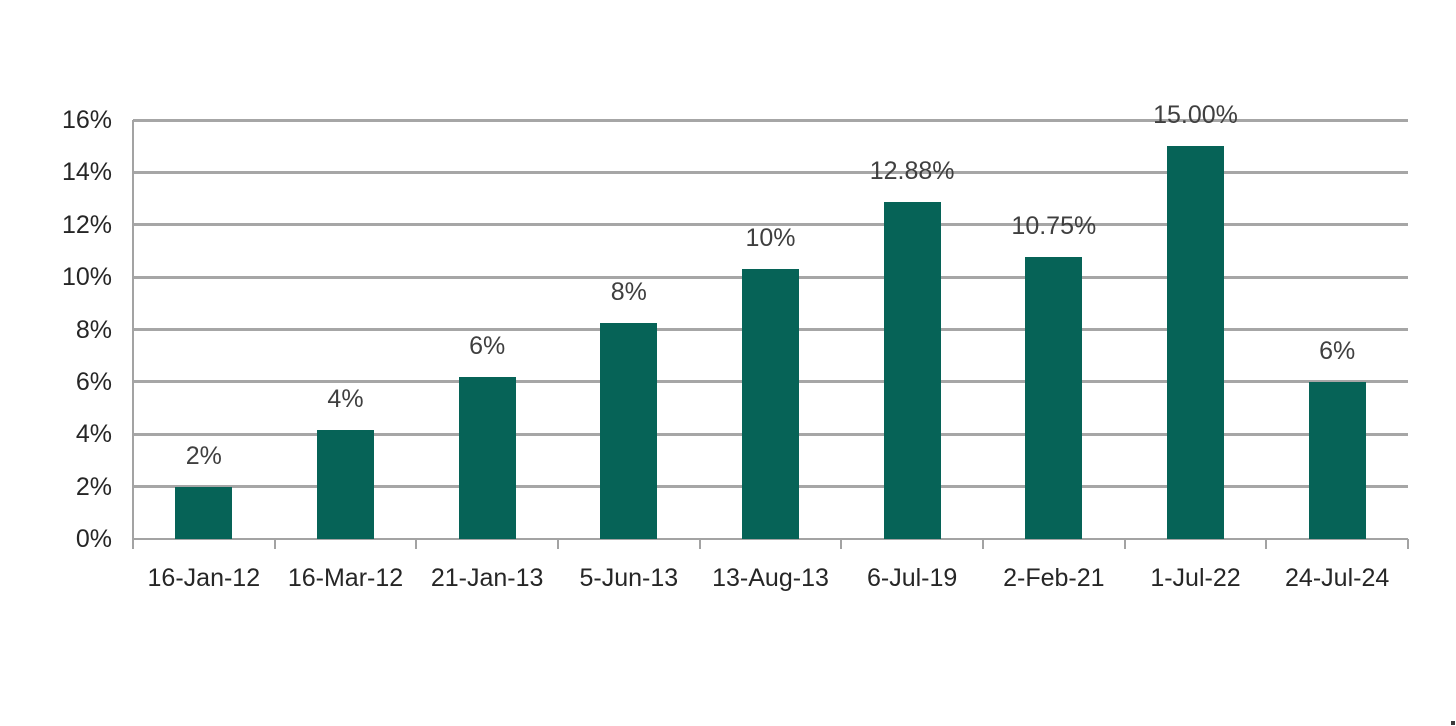  What do you see at coordinates (770, 578) in the screenshot?
I see `x-axis-tick-label: 13-Aug-13` at bounding box center [770, 578].